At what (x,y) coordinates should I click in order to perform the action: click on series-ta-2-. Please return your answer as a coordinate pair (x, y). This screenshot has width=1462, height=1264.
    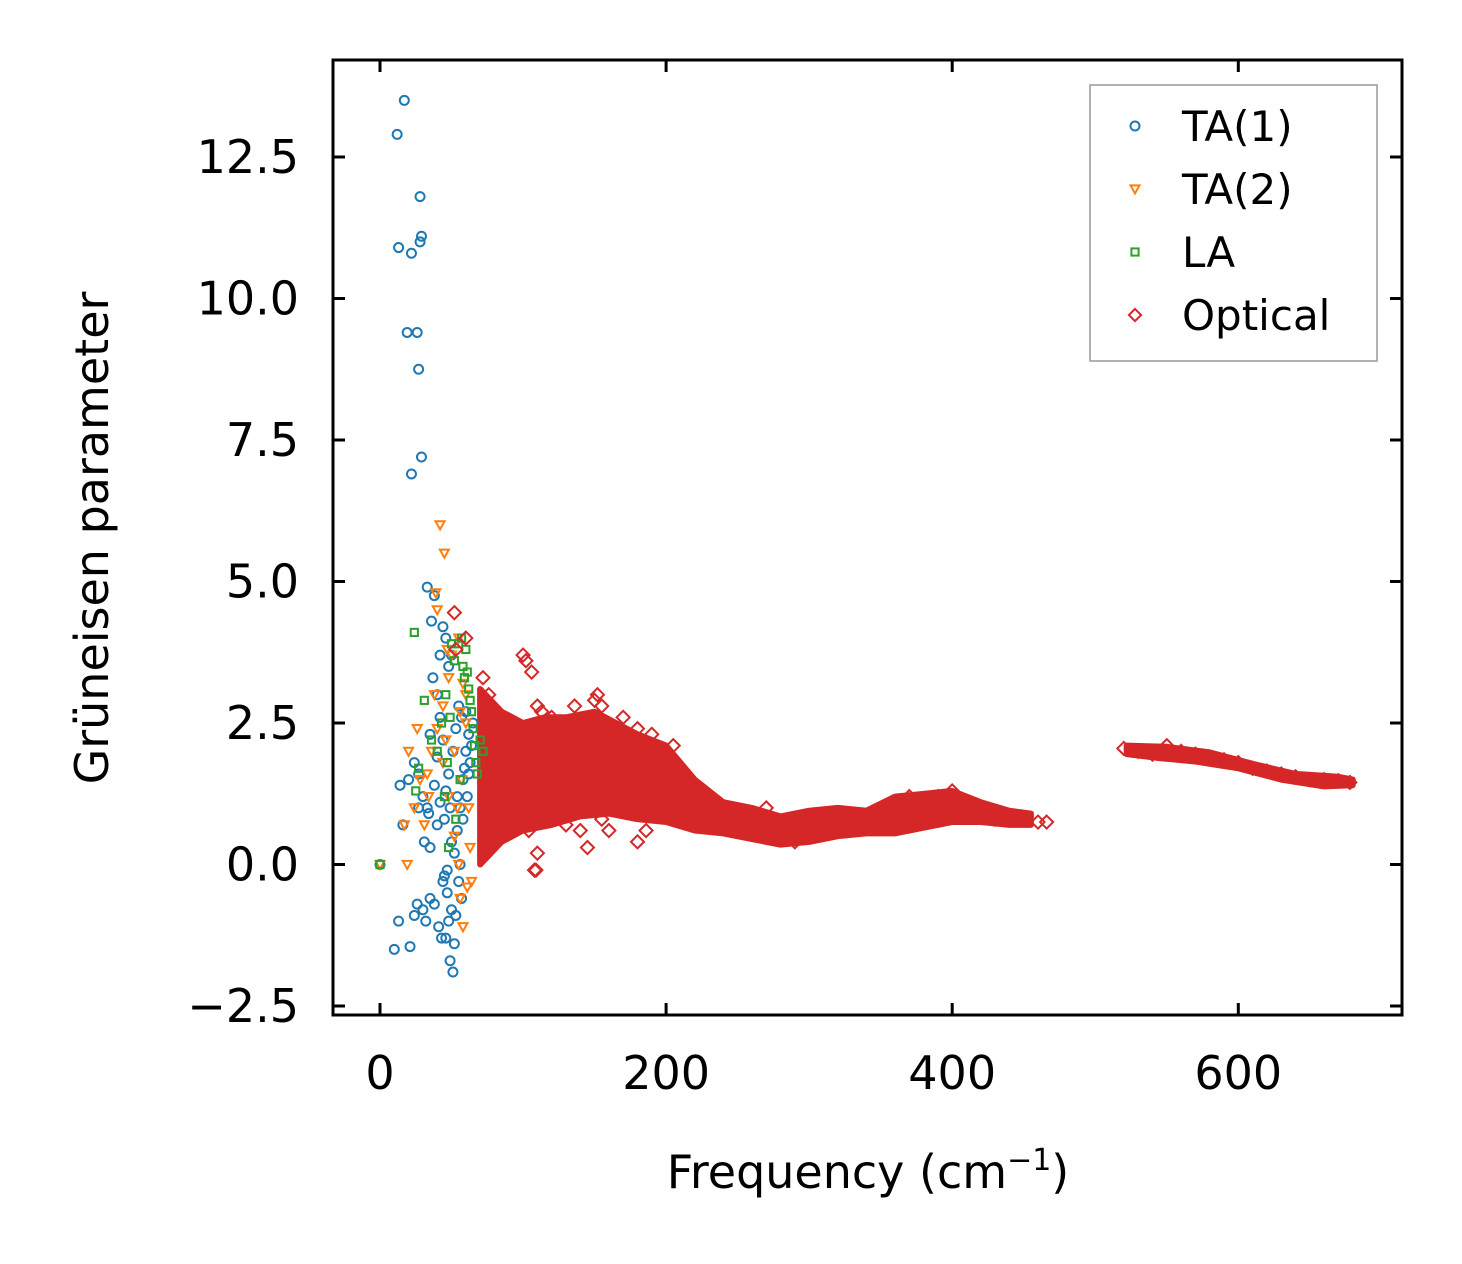
    Looking at the image, I should click on (425, 727).